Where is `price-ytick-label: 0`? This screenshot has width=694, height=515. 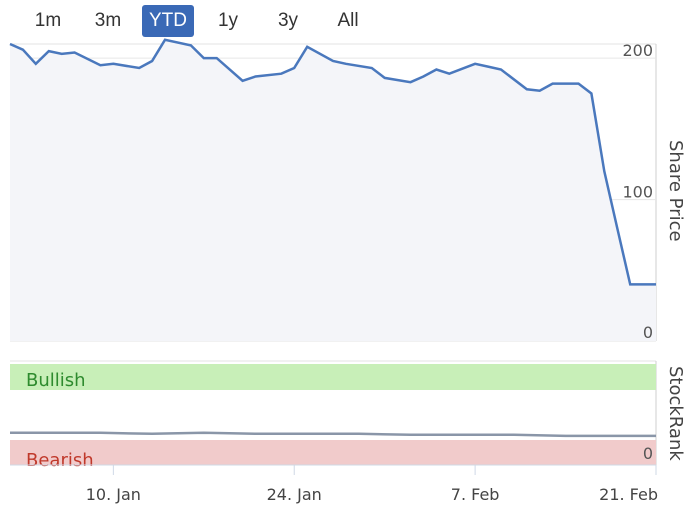
price-ytick-label: 0 is located at coordinates (648, 332).